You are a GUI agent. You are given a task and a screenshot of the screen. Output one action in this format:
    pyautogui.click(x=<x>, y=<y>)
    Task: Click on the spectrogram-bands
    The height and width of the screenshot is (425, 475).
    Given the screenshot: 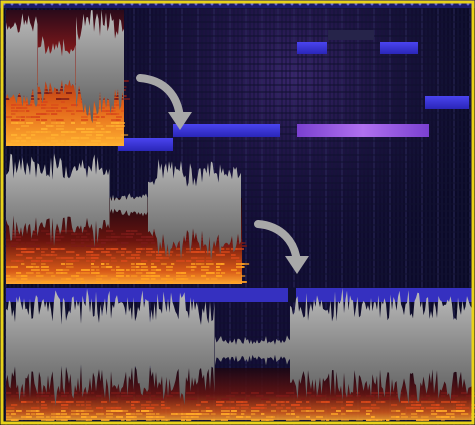 What is the action you would take?
    pyautogui.click(x=240, y=406)
    